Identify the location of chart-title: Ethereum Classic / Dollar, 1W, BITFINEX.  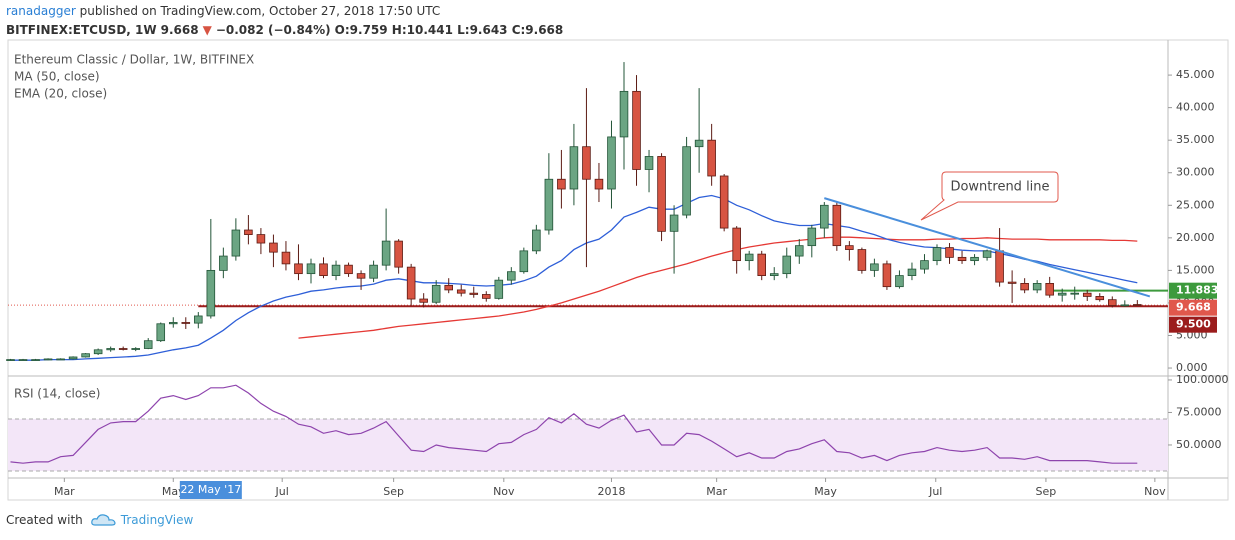
(134, 60).